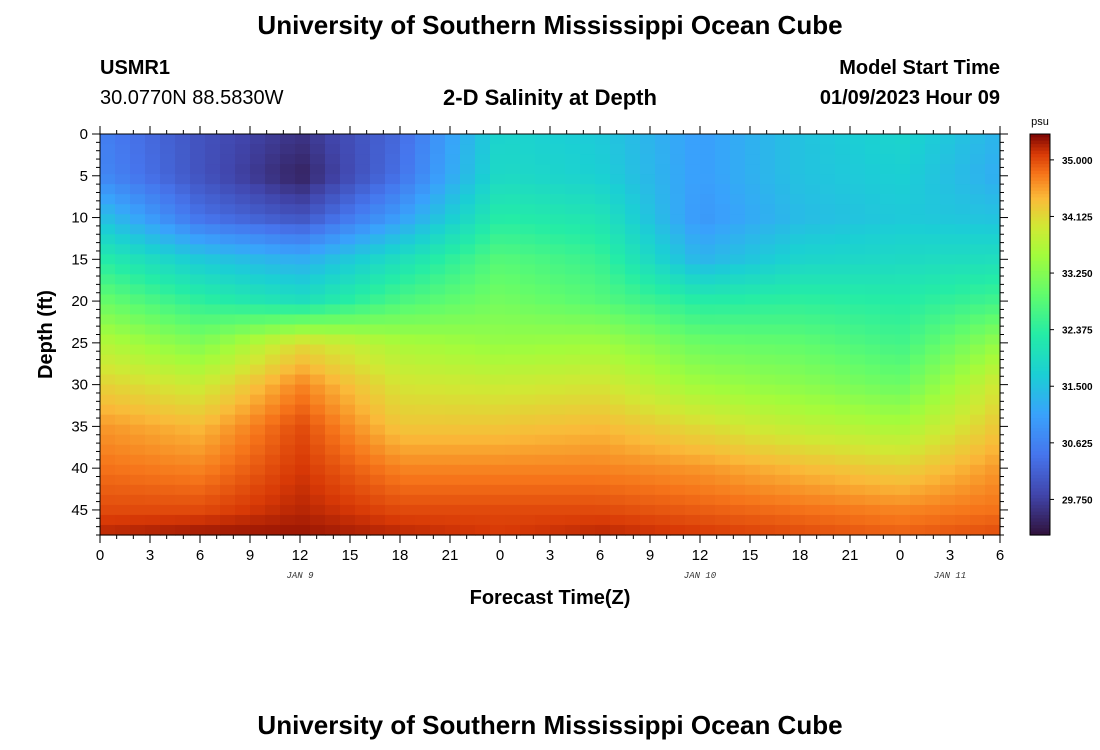 Image resolution: width=1100 pixels, height=750 pixels. I want to click on x-tick-label: 6, so click(200, 555).